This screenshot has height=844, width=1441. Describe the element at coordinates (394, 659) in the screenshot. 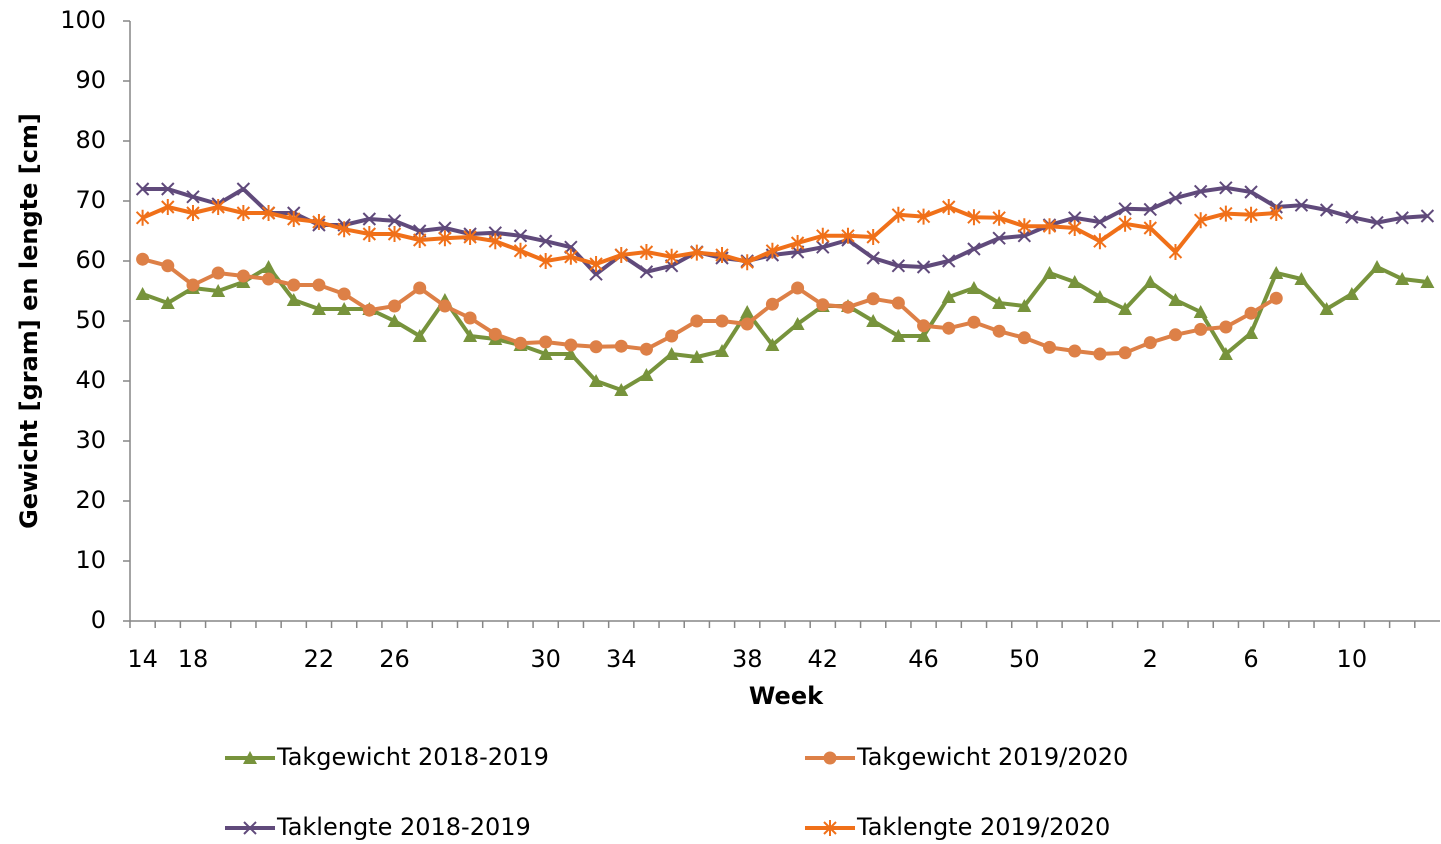

I see `x-tick-label: 26` at that location.